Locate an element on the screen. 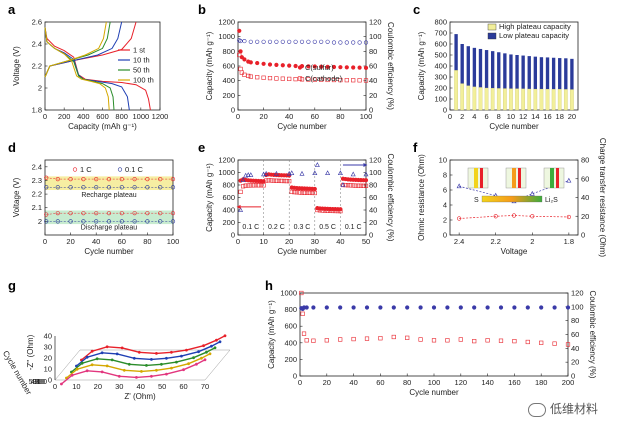  band-recharge is located at coordinates (109, 183).